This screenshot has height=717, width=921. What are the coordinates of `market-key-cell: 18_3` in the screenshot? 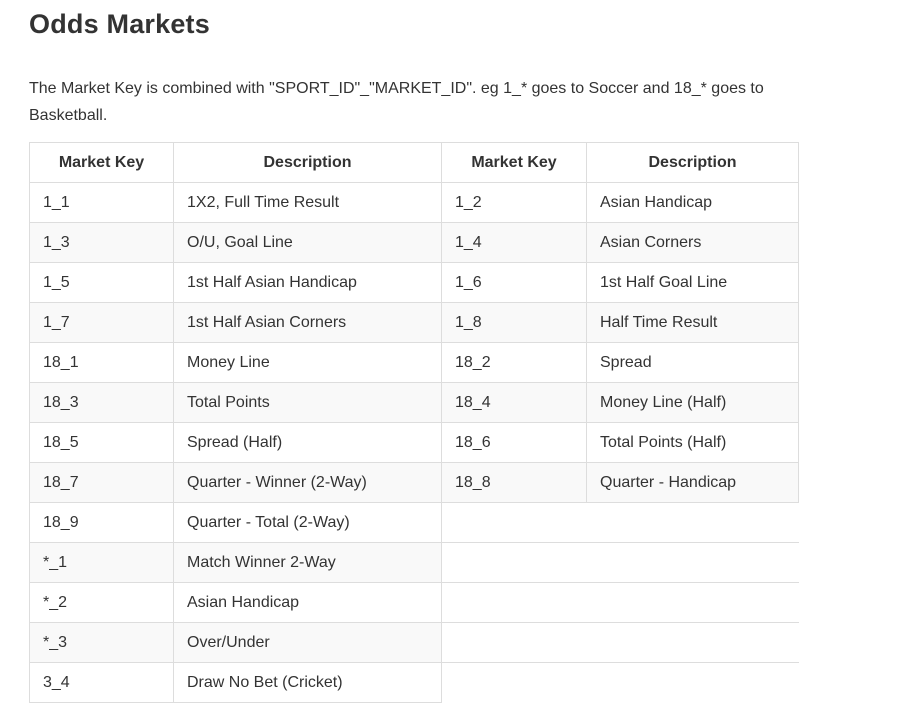 It's located at (101, 402).